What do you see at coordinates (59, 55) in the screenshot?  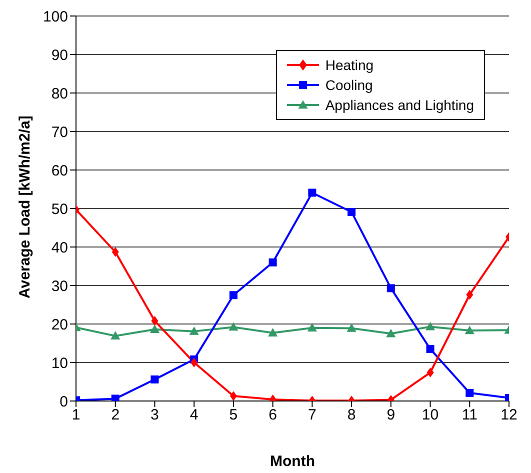 I see `y-tick-label: 90` at bounding box center [59, 55].